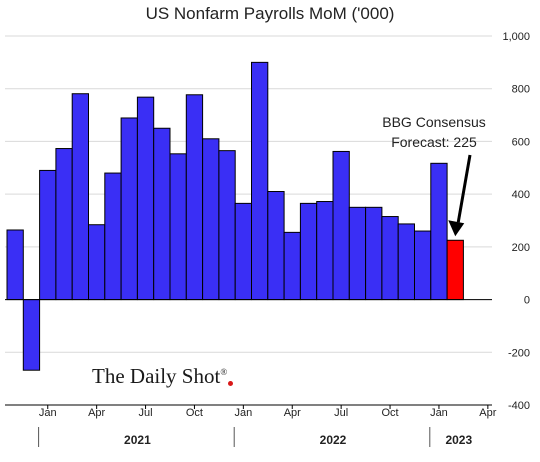  Describe the element at coordinates (519, 406) in the screenshot. I see `y-tick-label: -400` at that location.